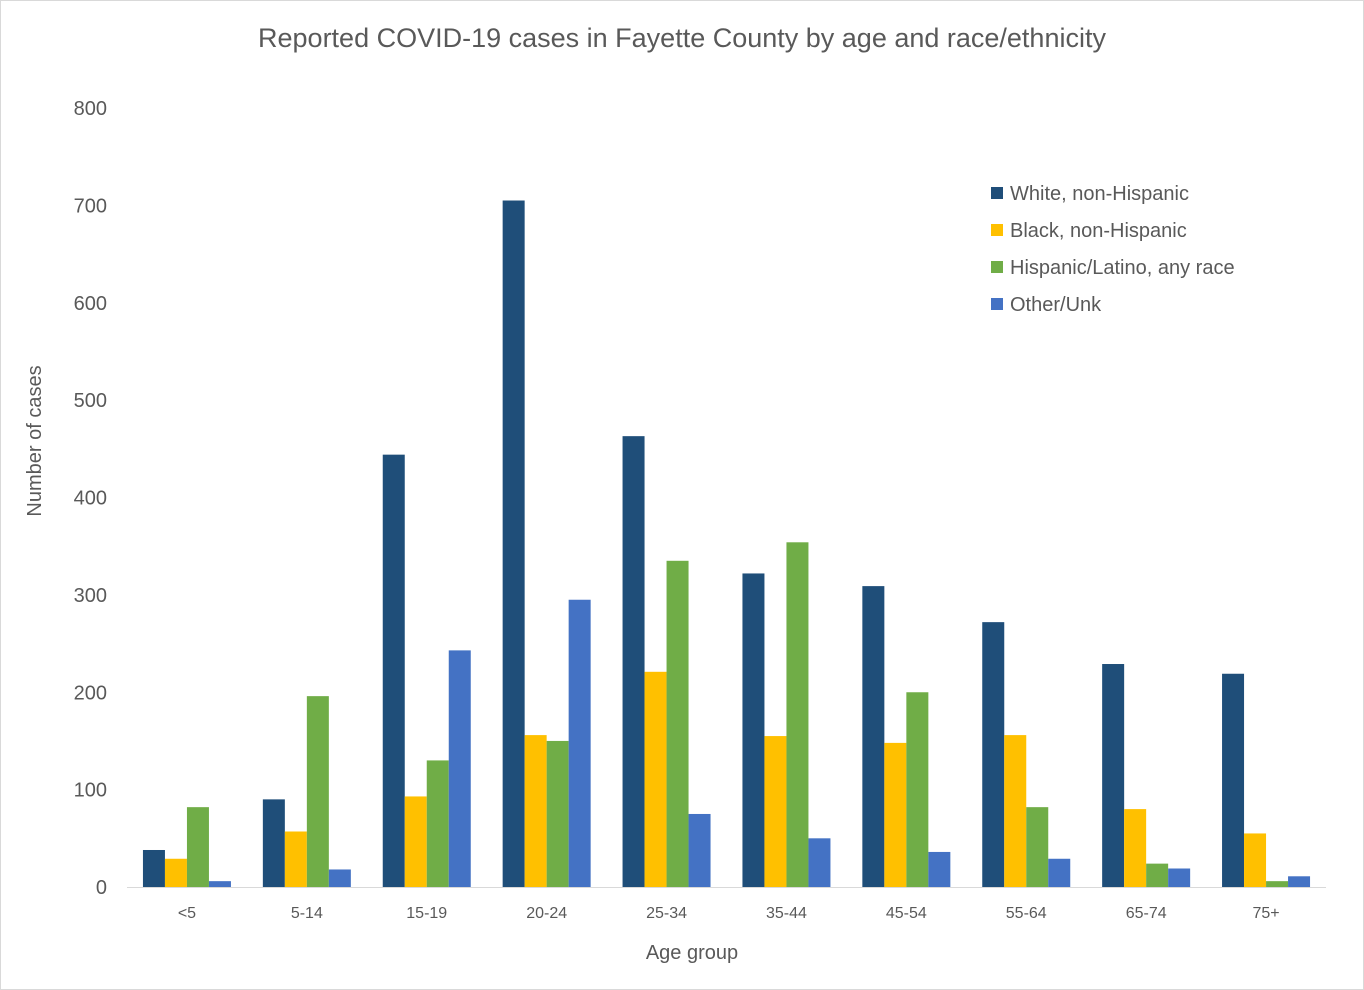  Describe the element at coordinates (906, 913) in the screenshot. I see `x-tick-label: 45-54` at that location.